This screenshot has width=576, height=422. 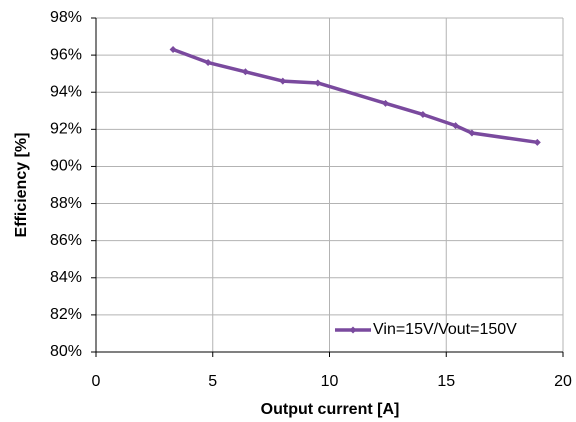 What do you see at coordinates (66, 17) in the screenshot?
I see `y-tick-label: 98%` at bounding box center [66, 17].